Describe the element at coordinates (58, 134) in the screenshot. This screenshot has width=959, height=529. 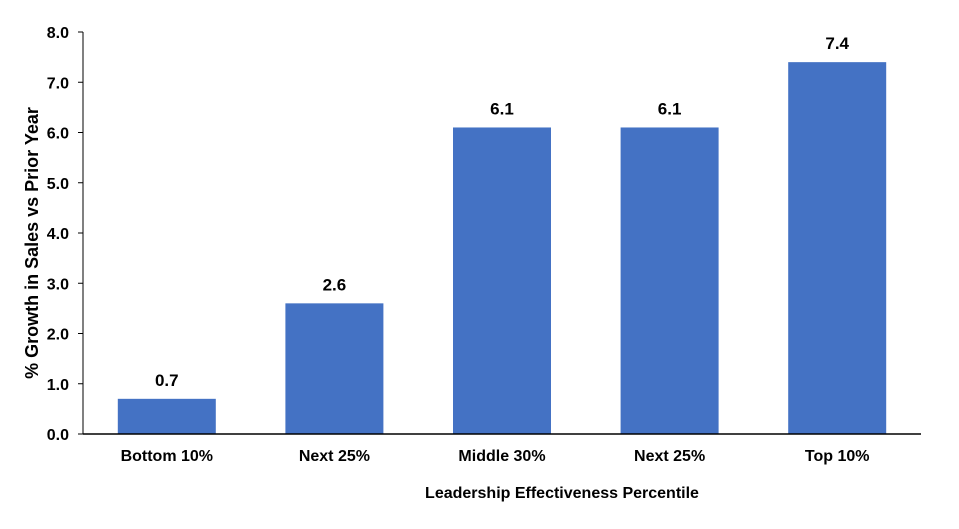
I see `y-tick-label: 6.0` at that location.